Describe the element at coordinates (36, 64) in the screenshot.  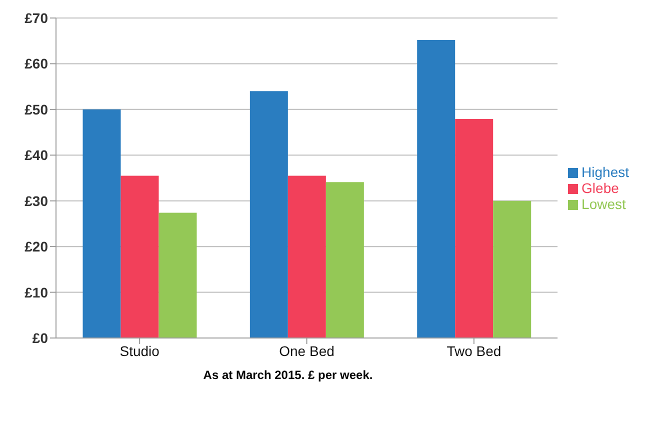
I see `y-tick-label: £60` at that location.